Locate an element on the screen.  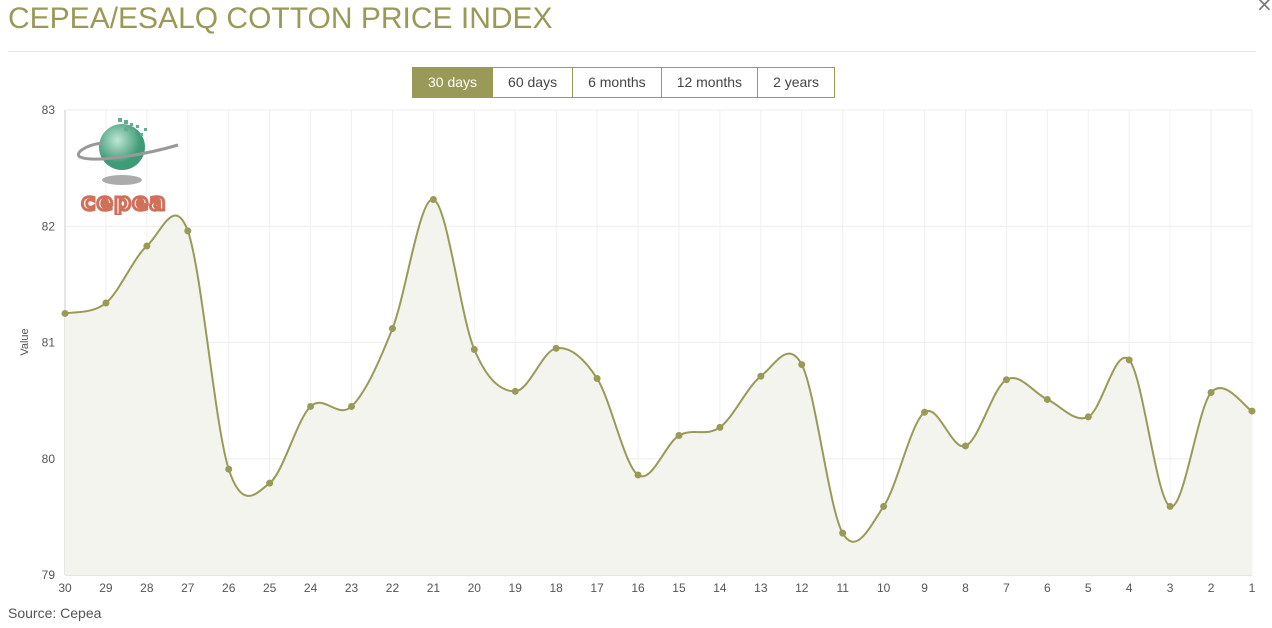
x-tick-label: 15 is located at coordinates (679, 588).